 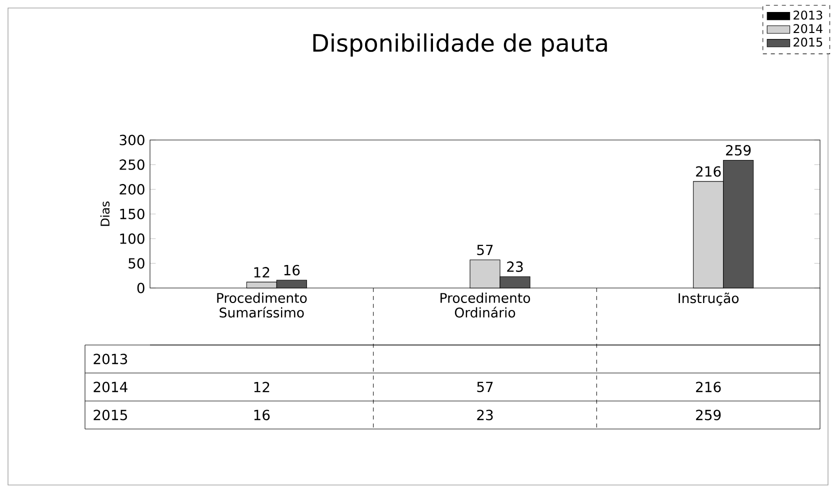 I want to click on y-axis-title: Dias, so click(x=105, y=214).